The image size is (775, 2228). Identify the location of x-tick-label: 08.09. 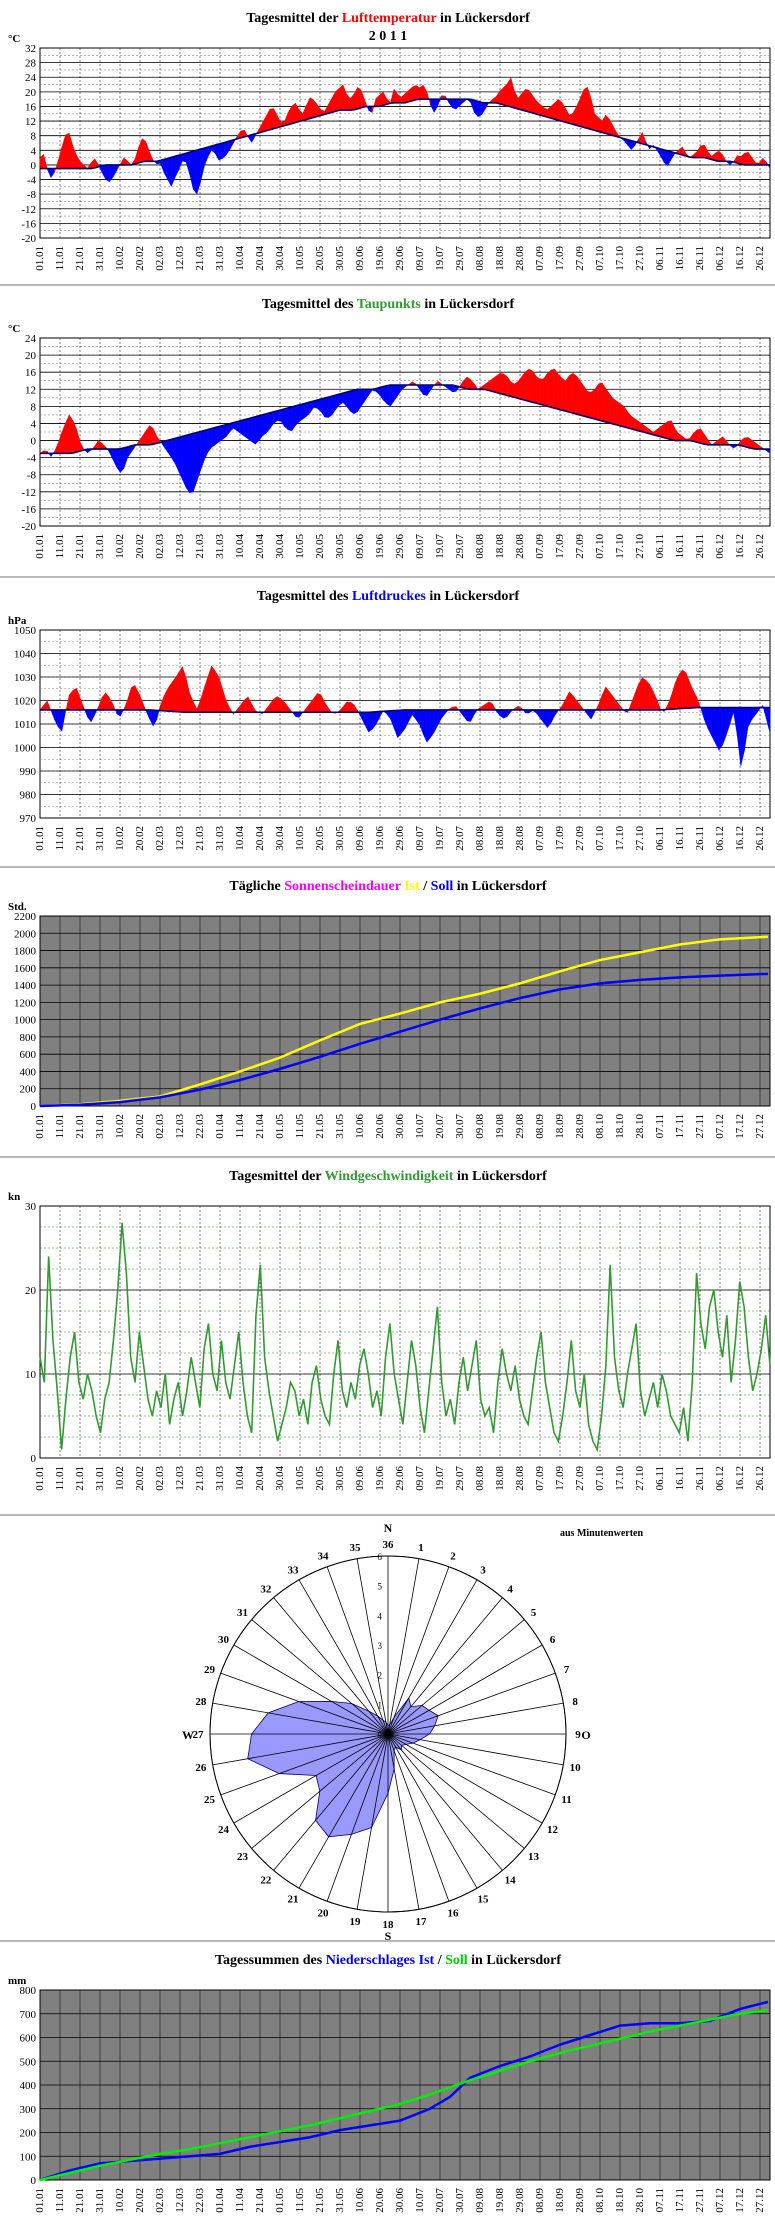
(540, 1126).